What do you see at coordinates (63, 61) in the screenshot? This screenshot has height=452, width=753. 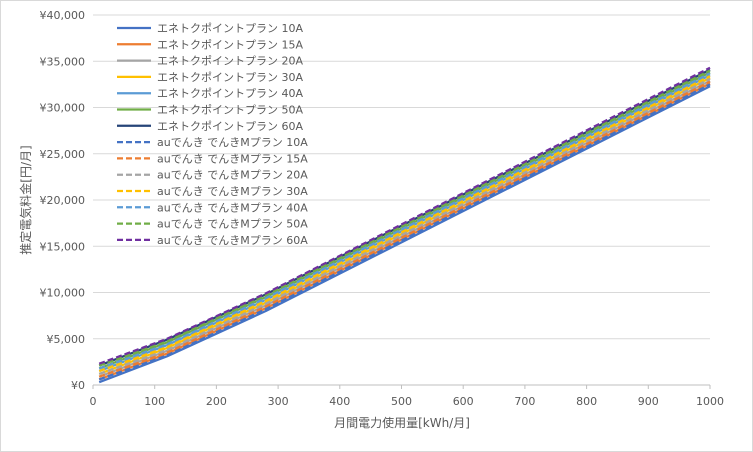 I see `y-tick-label: ¥35,000` at bounding box center [63, 61].